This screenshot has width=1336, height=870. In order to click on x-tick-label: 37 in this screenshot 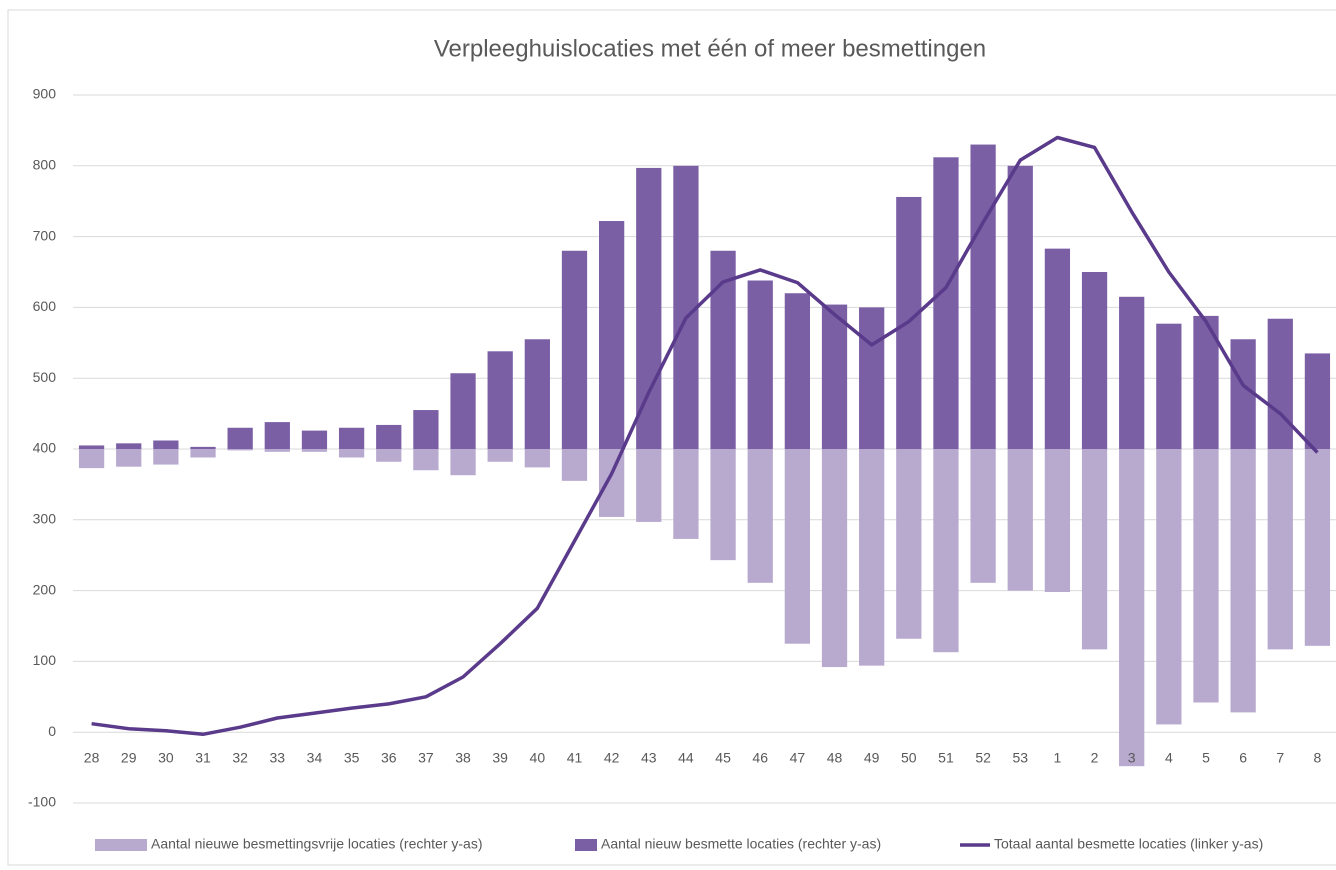, I will do `click(426, 758)`.